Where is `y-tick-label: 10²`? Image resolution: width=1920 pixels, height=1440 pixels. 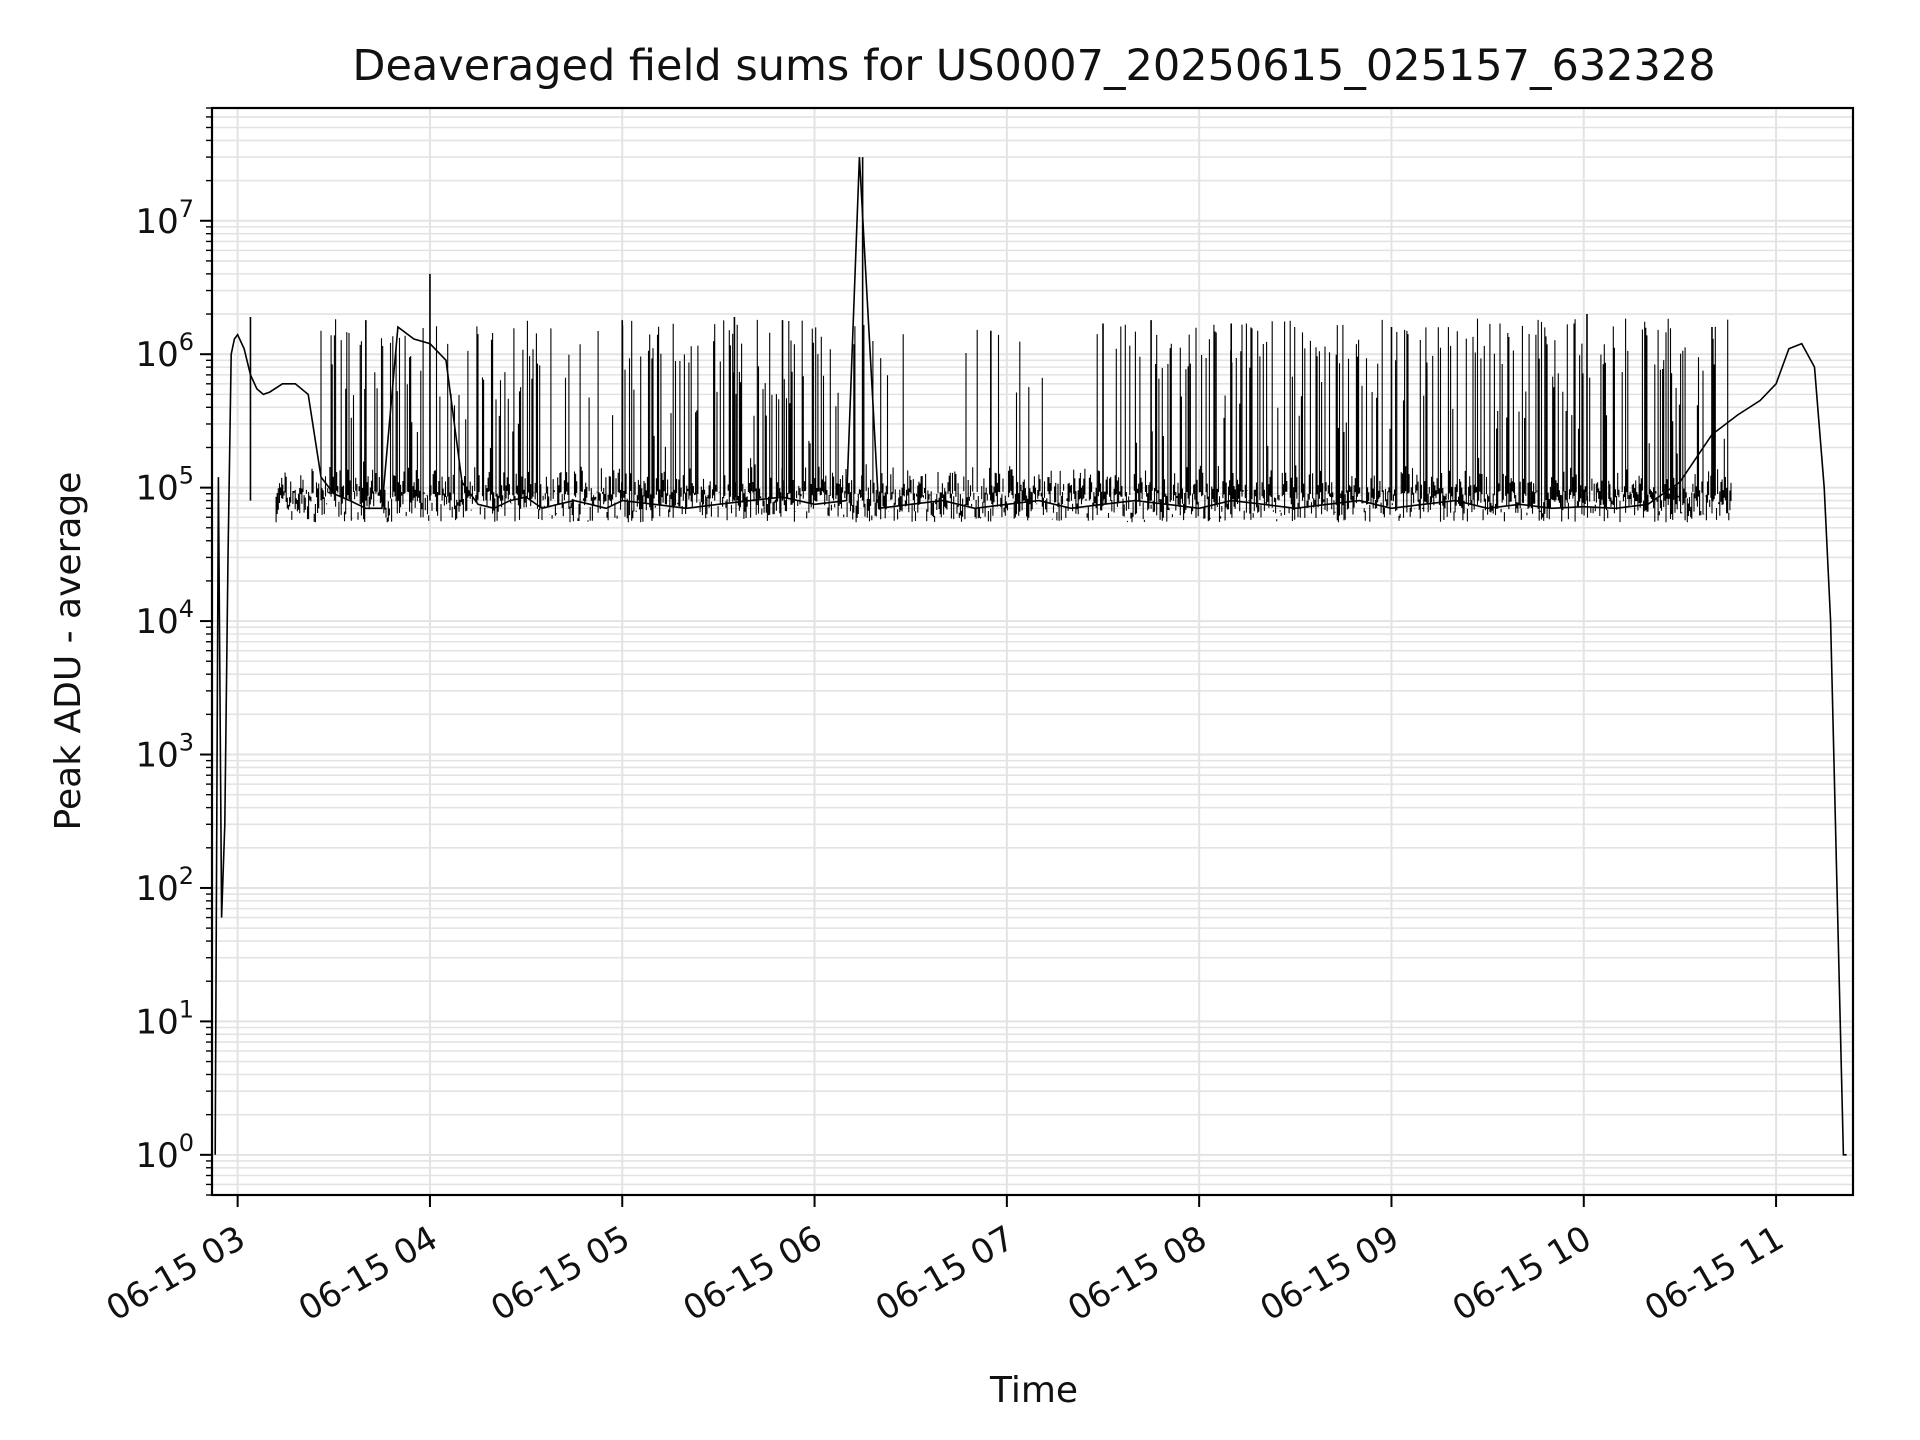 y-tick-label: 10² is located at coordinates (164, 885).